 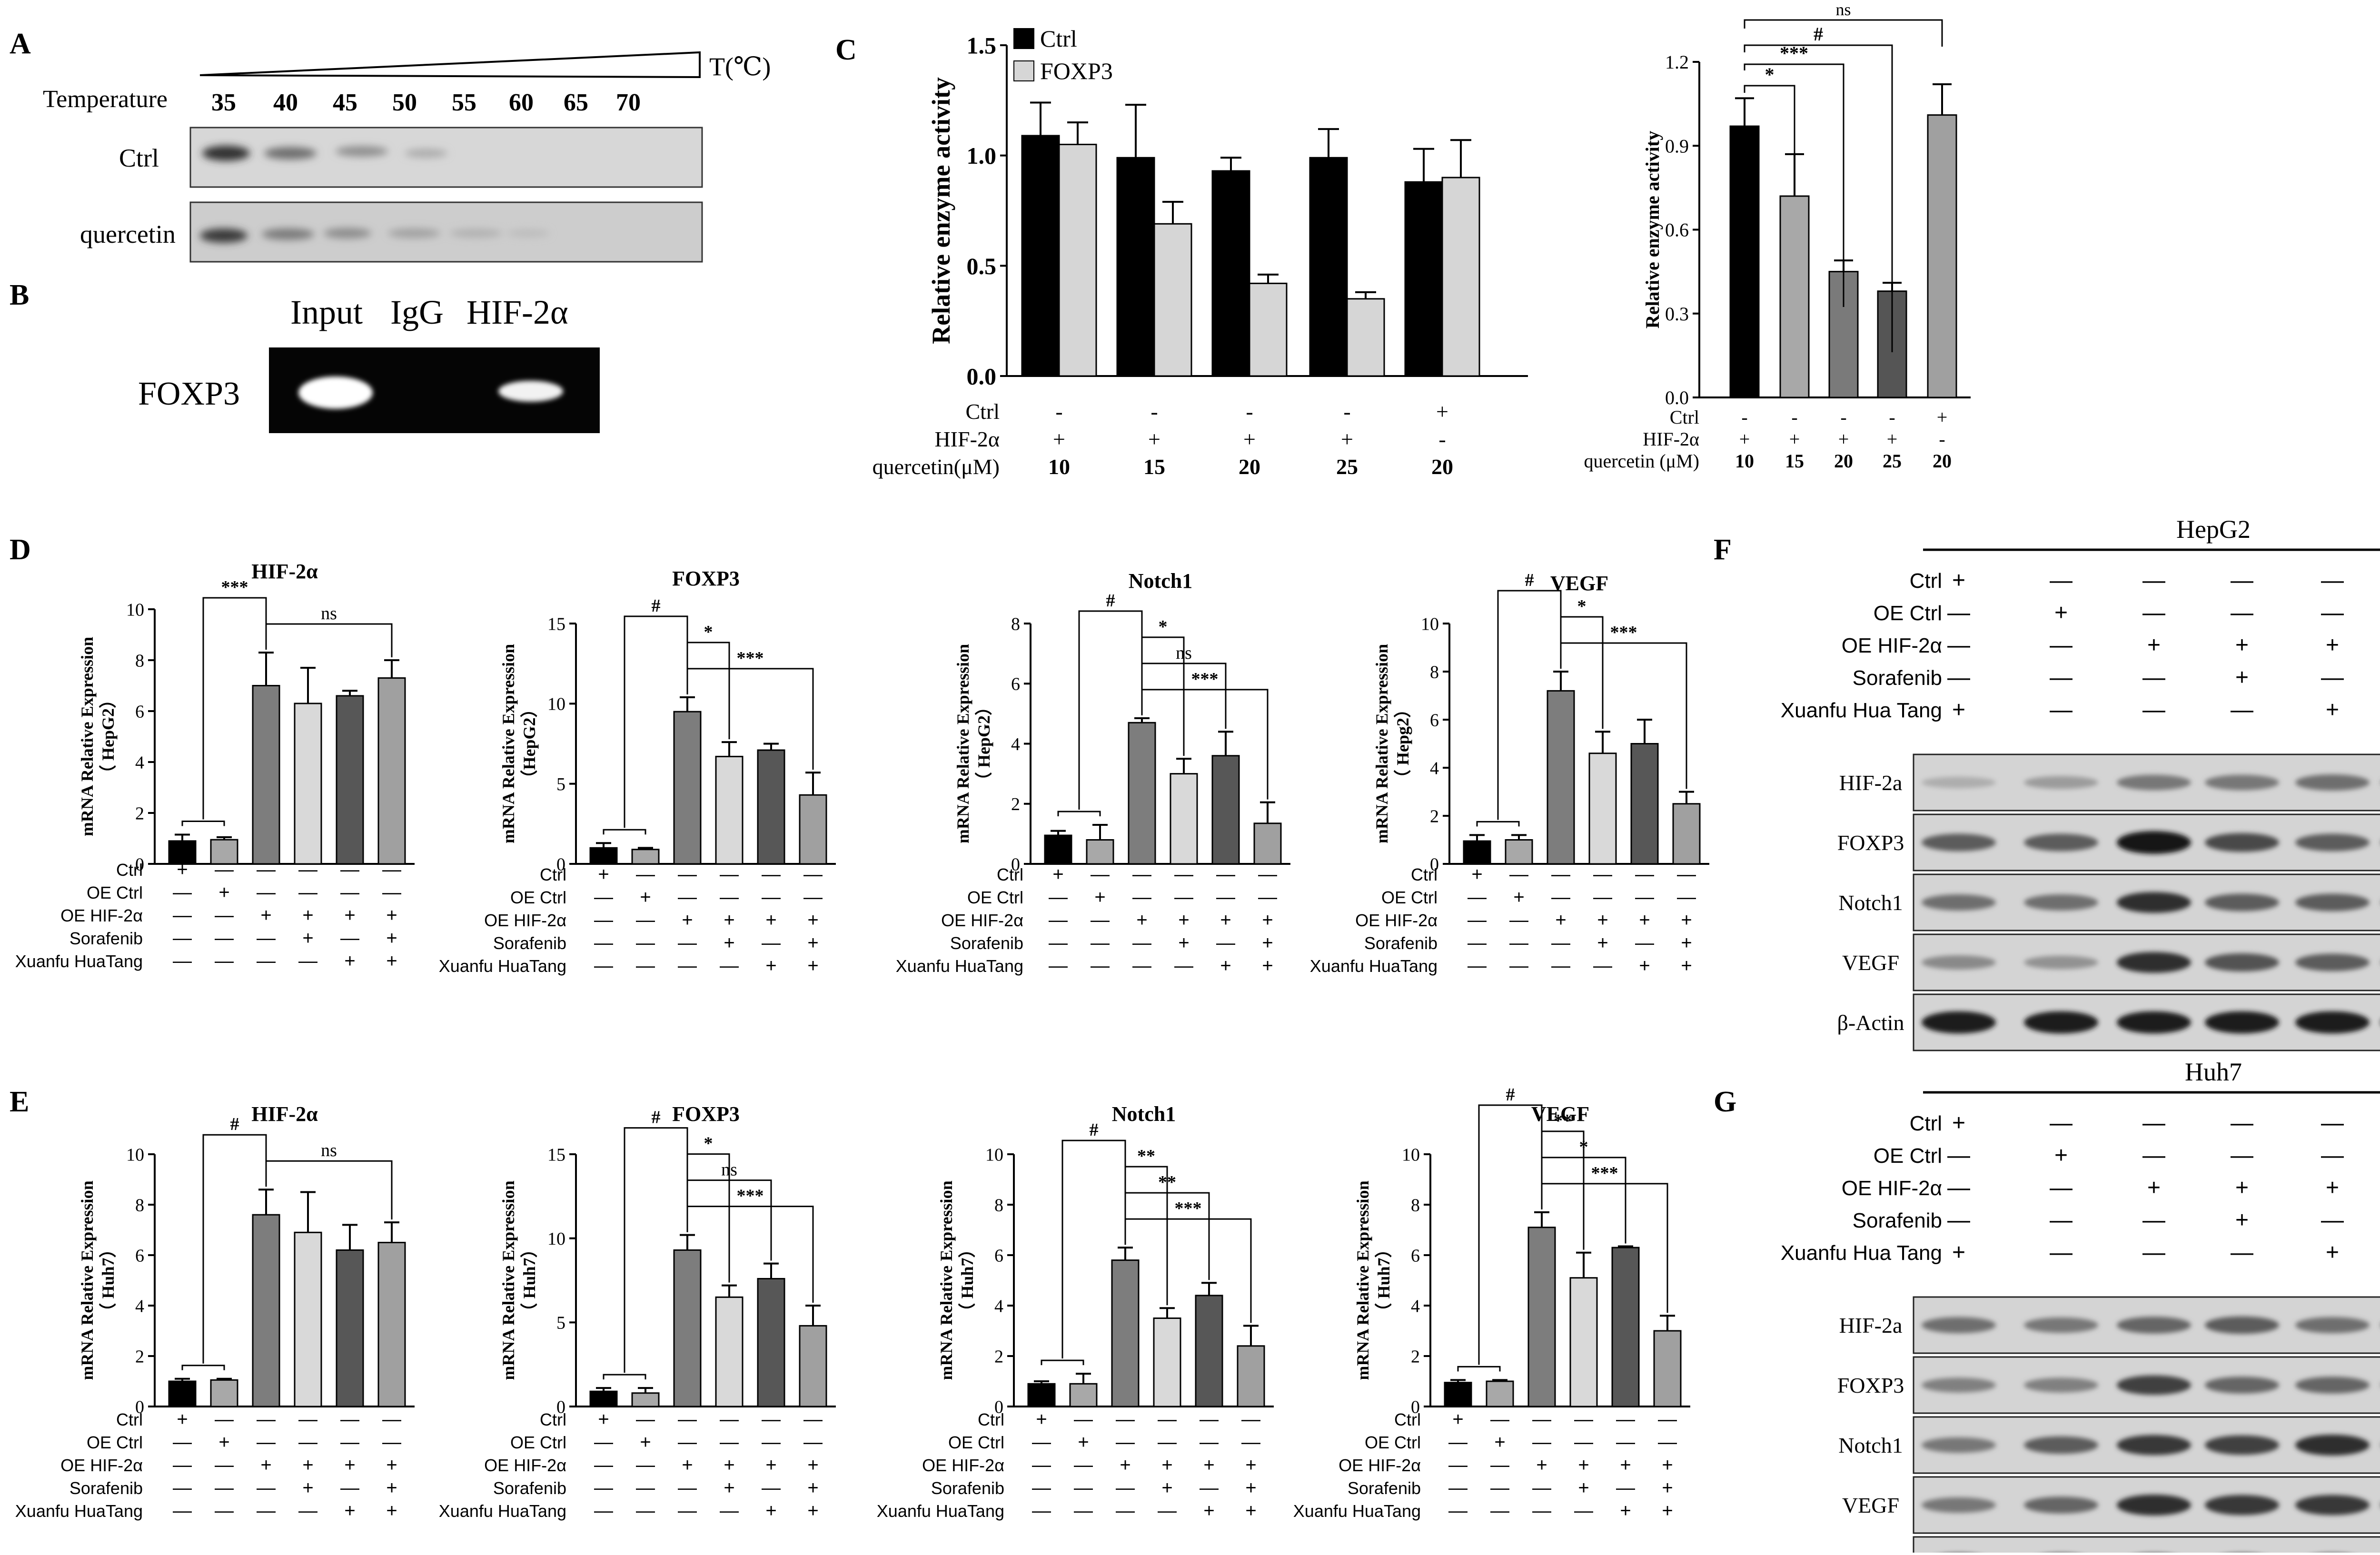 I want to click on significance-label: #, so click(x=1110, y=601).